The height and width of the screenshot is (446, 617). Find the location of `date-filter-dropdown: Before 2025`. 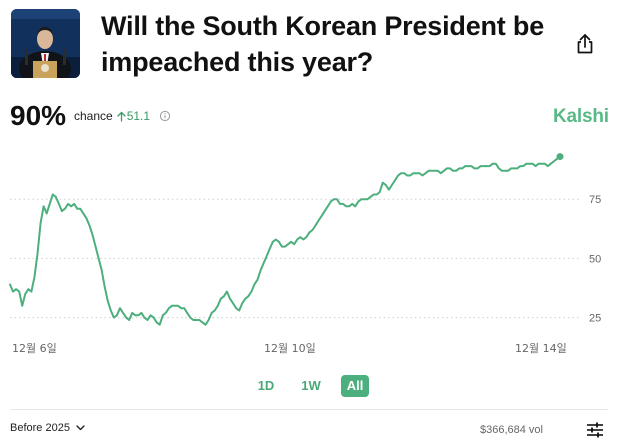

date-filter-dropdown: Before 2025 is located at coordinates (47, 428).